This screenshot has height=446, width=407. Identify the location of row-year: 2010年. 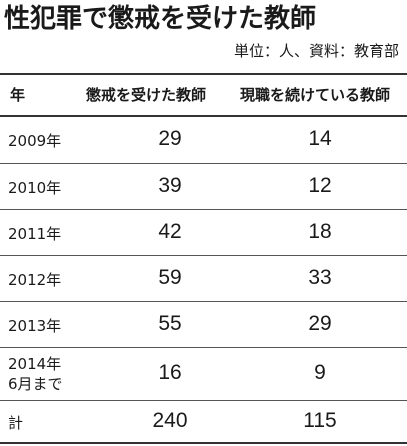
(35, 188).